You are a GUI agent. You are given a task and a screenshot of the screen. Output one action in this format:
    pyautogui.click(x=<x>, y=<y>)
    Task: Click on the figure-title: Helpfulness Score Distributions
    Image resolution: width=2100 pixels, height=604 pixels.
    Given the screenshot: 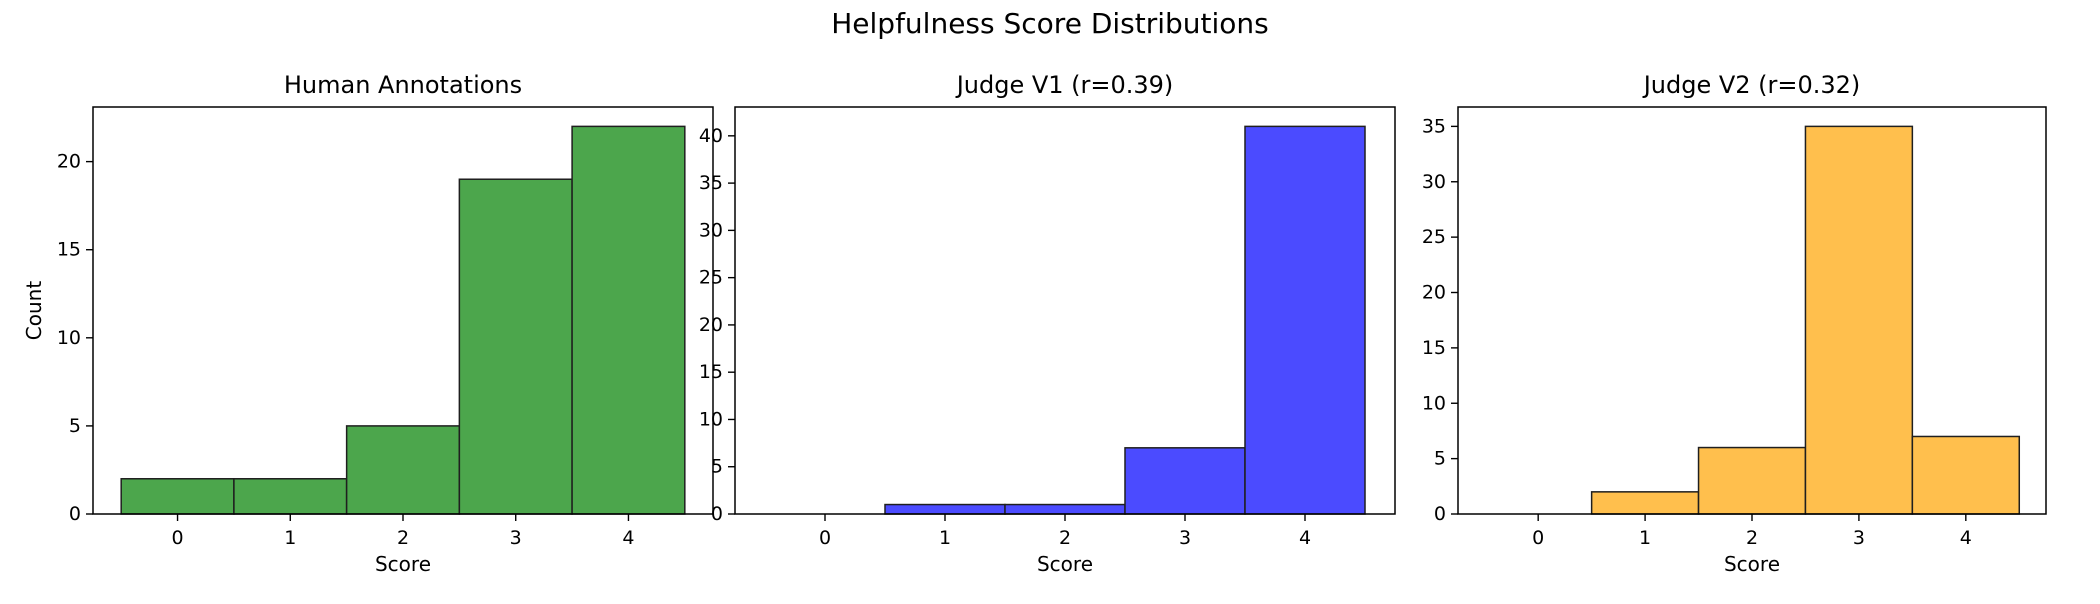 What is the action you would take?
    pyautogui.click(x=1050, y=23)
    